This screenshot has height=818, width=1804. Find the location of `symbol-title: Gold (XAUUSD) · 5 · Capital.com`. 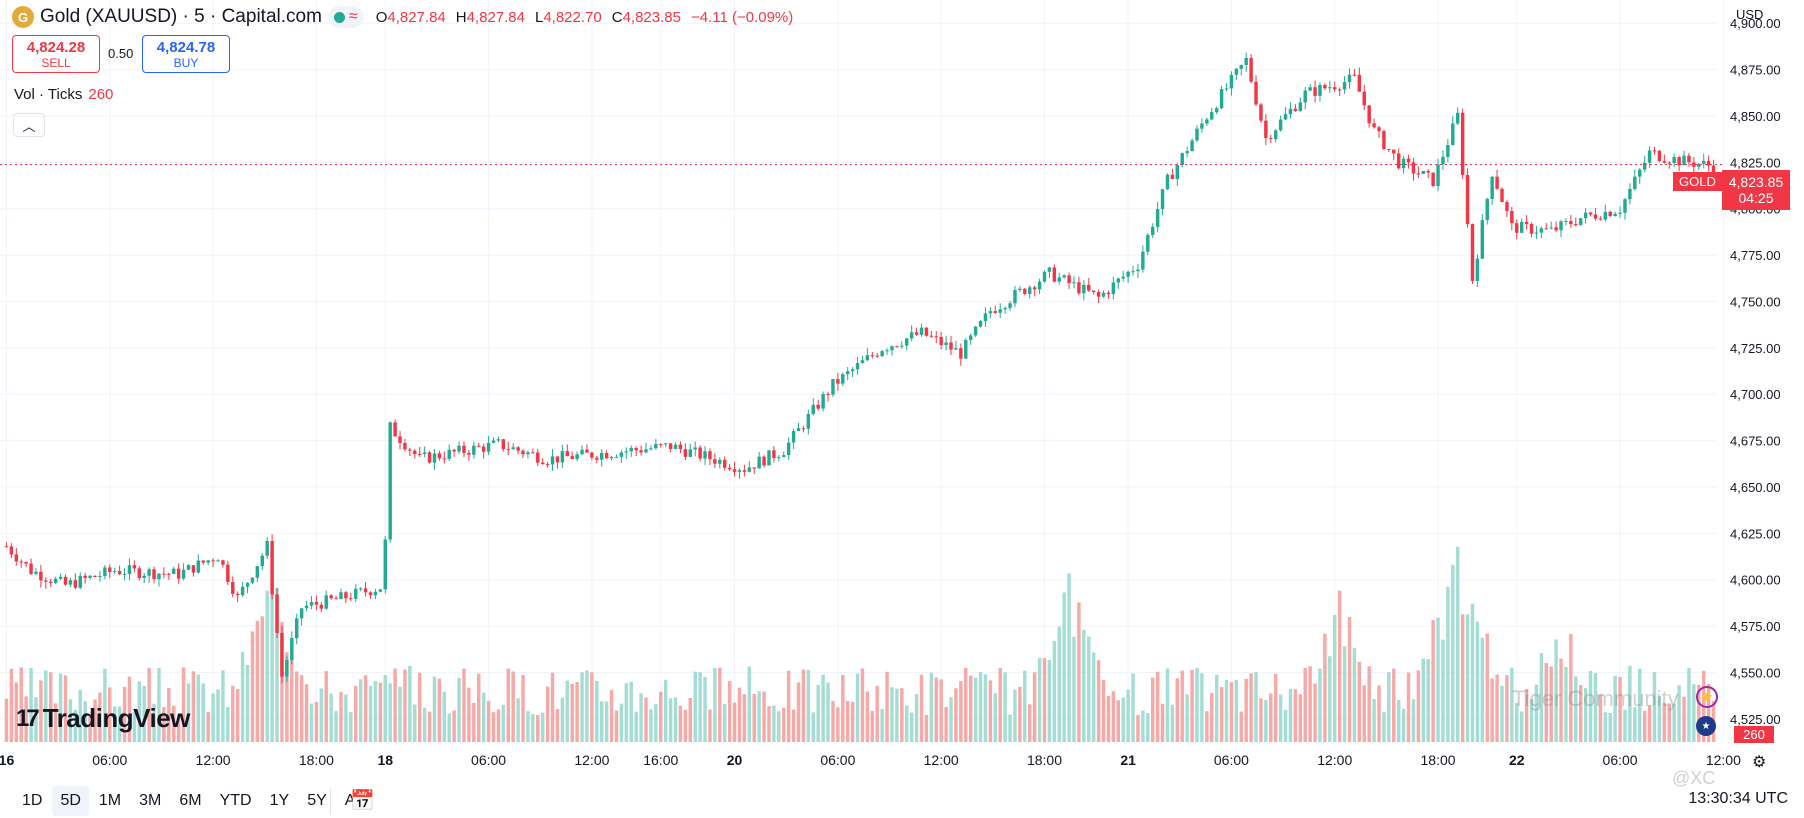

symbol-title: Gold (XAUUSD) · 5 · Capital.com is located at coordinates (181, 16).